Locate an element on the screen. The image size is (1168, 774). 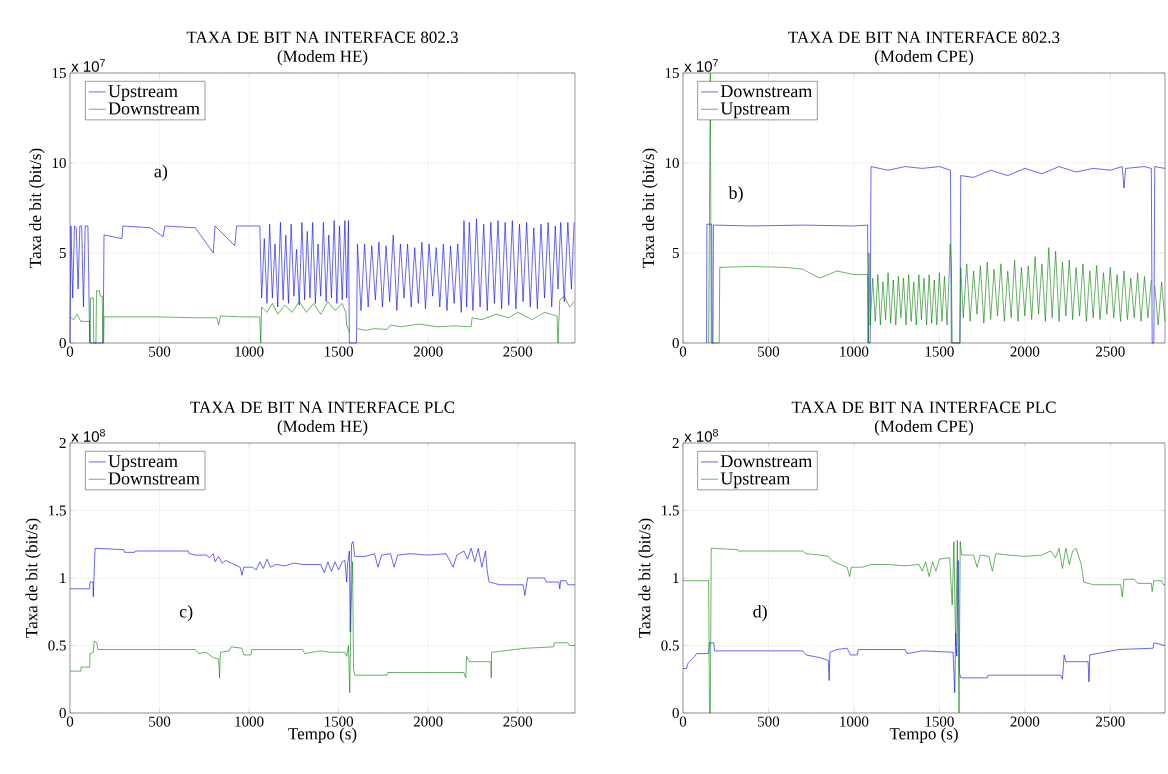
annotation: d) is located at coordinates (760, 613).